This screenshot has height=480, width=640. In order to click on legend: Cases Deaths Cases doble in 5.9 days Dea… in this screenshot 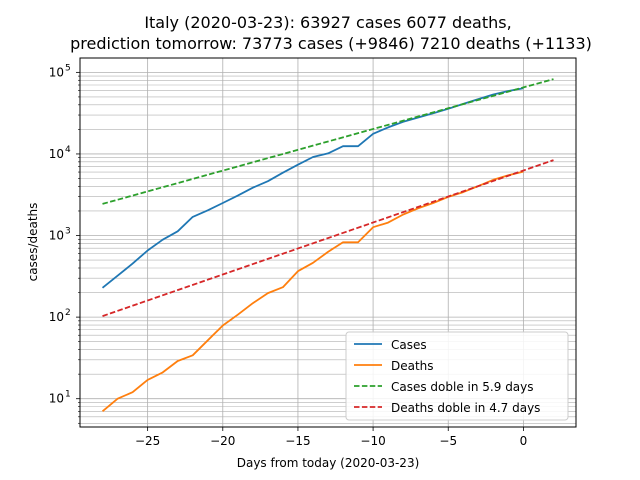, I will do `click(457, 376)`.